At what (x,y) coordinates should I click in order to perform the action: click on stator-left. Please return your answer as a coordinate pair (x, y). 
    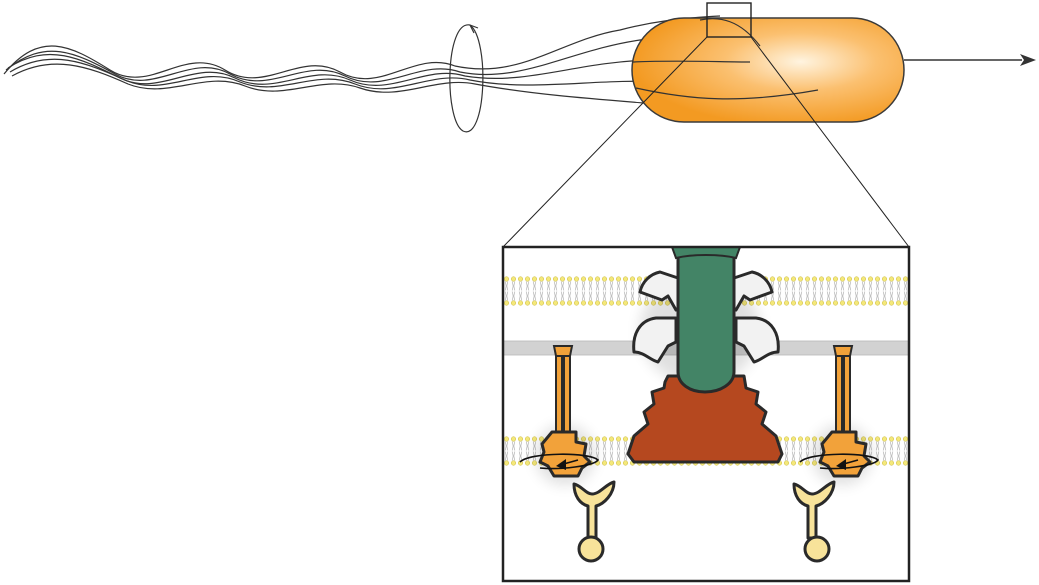
    Looking at the image, I should click on (559, 411).